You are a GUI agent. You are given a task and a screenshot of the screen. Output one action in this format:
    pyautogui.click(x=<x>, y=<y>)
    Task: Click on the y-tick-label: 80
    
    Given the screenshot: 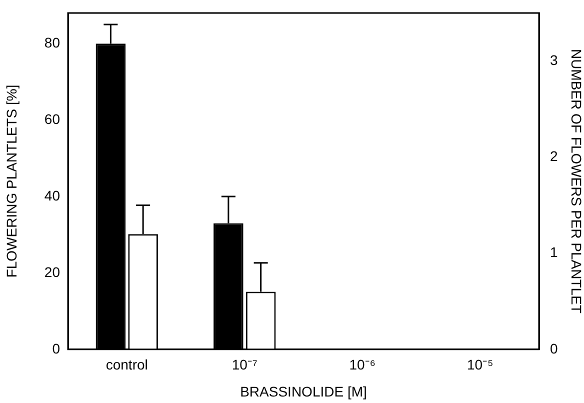 What is the action you would take?
    pyautogui.click(x=52, y=42)
    